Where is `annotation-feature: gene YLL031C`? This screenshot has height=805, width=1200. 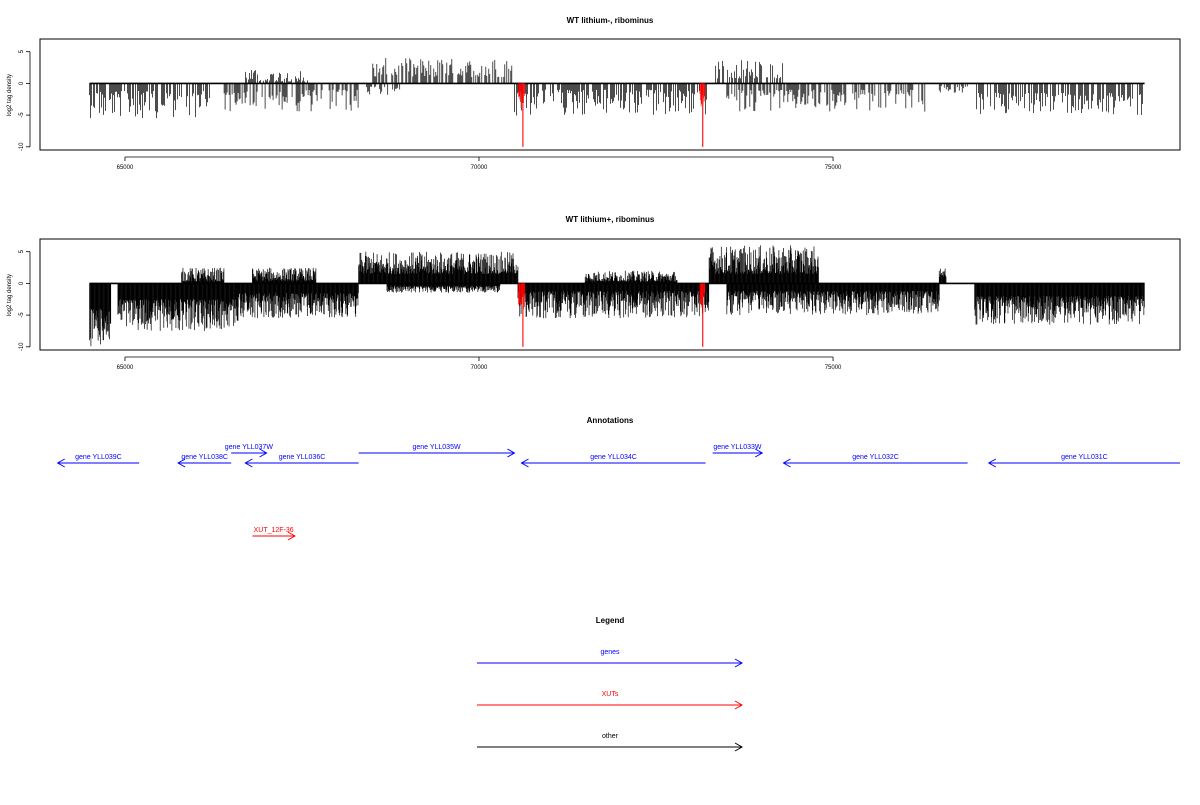
annotation-feature: gene YLL031C is located at coordinates (1083, 461).